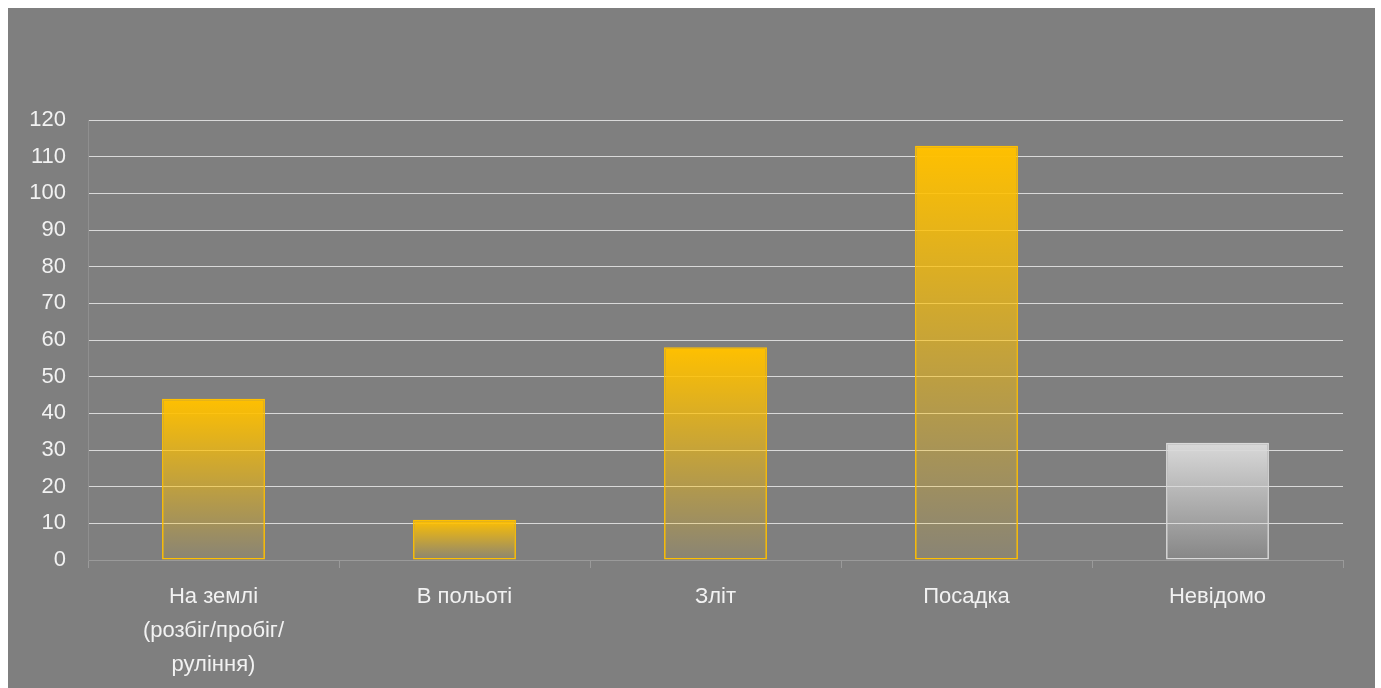 The width and height of the screenshot is (1381, 688). I want to click on x-tick-label: На землі (розбіг/пробіг/руління), so click(213, 630).